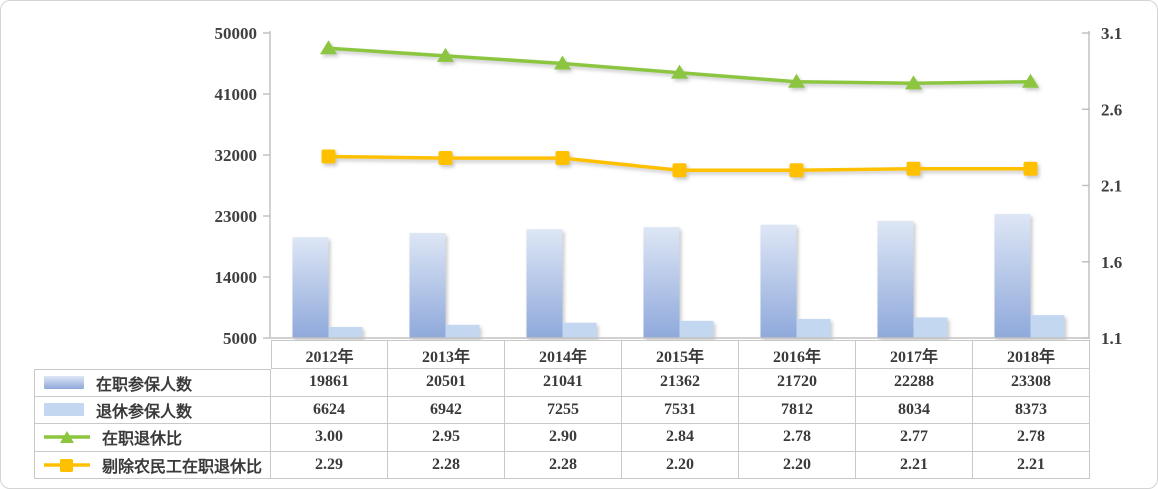 The height and width of the screenshot is (489, 1158). Describe the element at coordinates (329, 354) in the screenshot. I see `year-header: 2012年` at that location.